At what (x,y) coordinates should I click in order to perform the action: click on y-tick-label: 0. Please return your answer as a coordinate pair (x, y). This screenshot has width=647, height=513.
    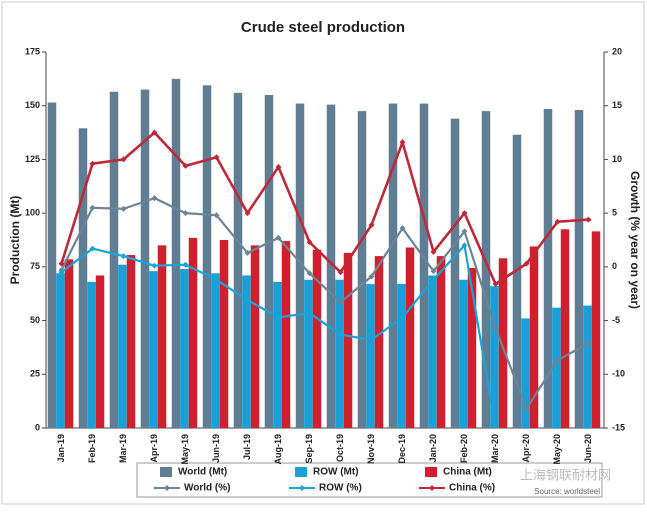
    Looking at the image, I should click on (37, 427).